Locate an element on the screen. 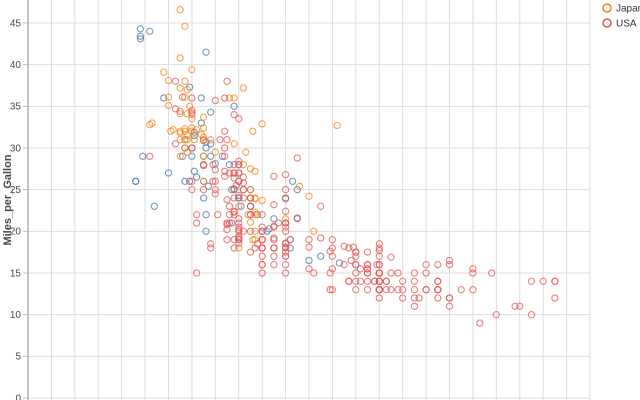 The image size is (640, 400). y-tick-label: 5 is located at coordinates (18, 357).